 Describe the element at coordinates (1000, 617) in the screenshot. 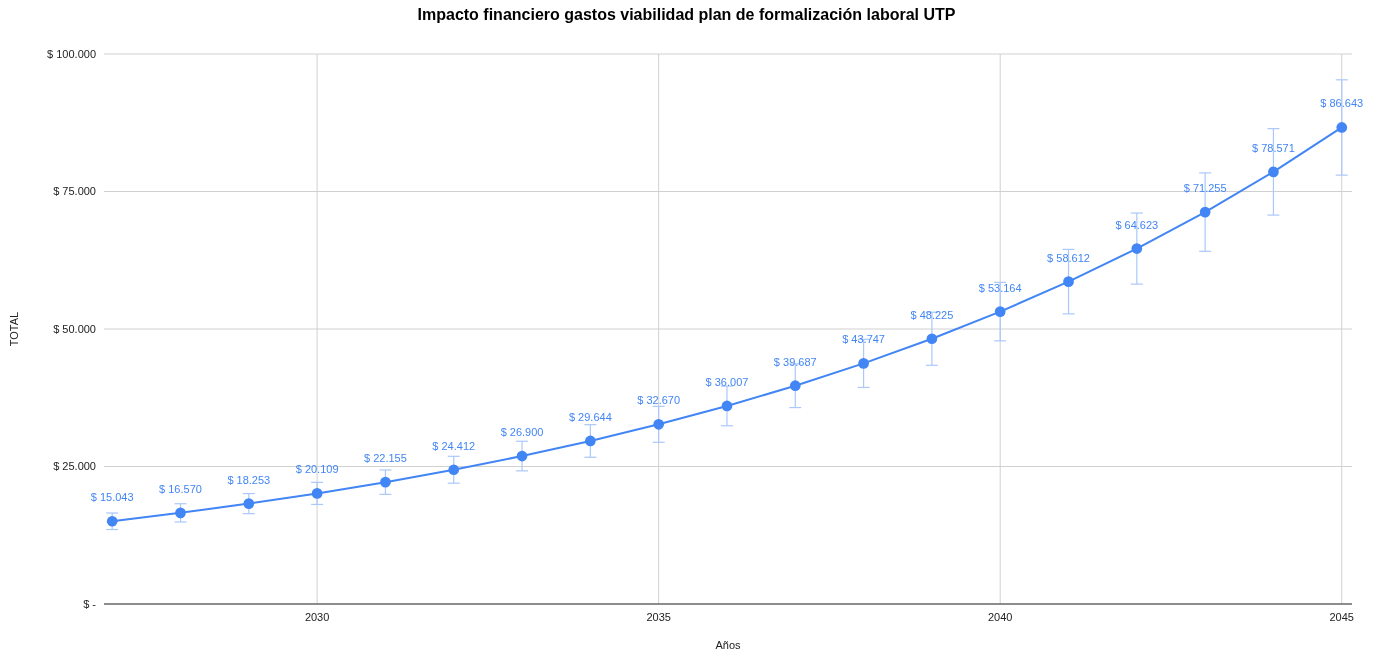

I see `x-tick-label: 2040` at that location.